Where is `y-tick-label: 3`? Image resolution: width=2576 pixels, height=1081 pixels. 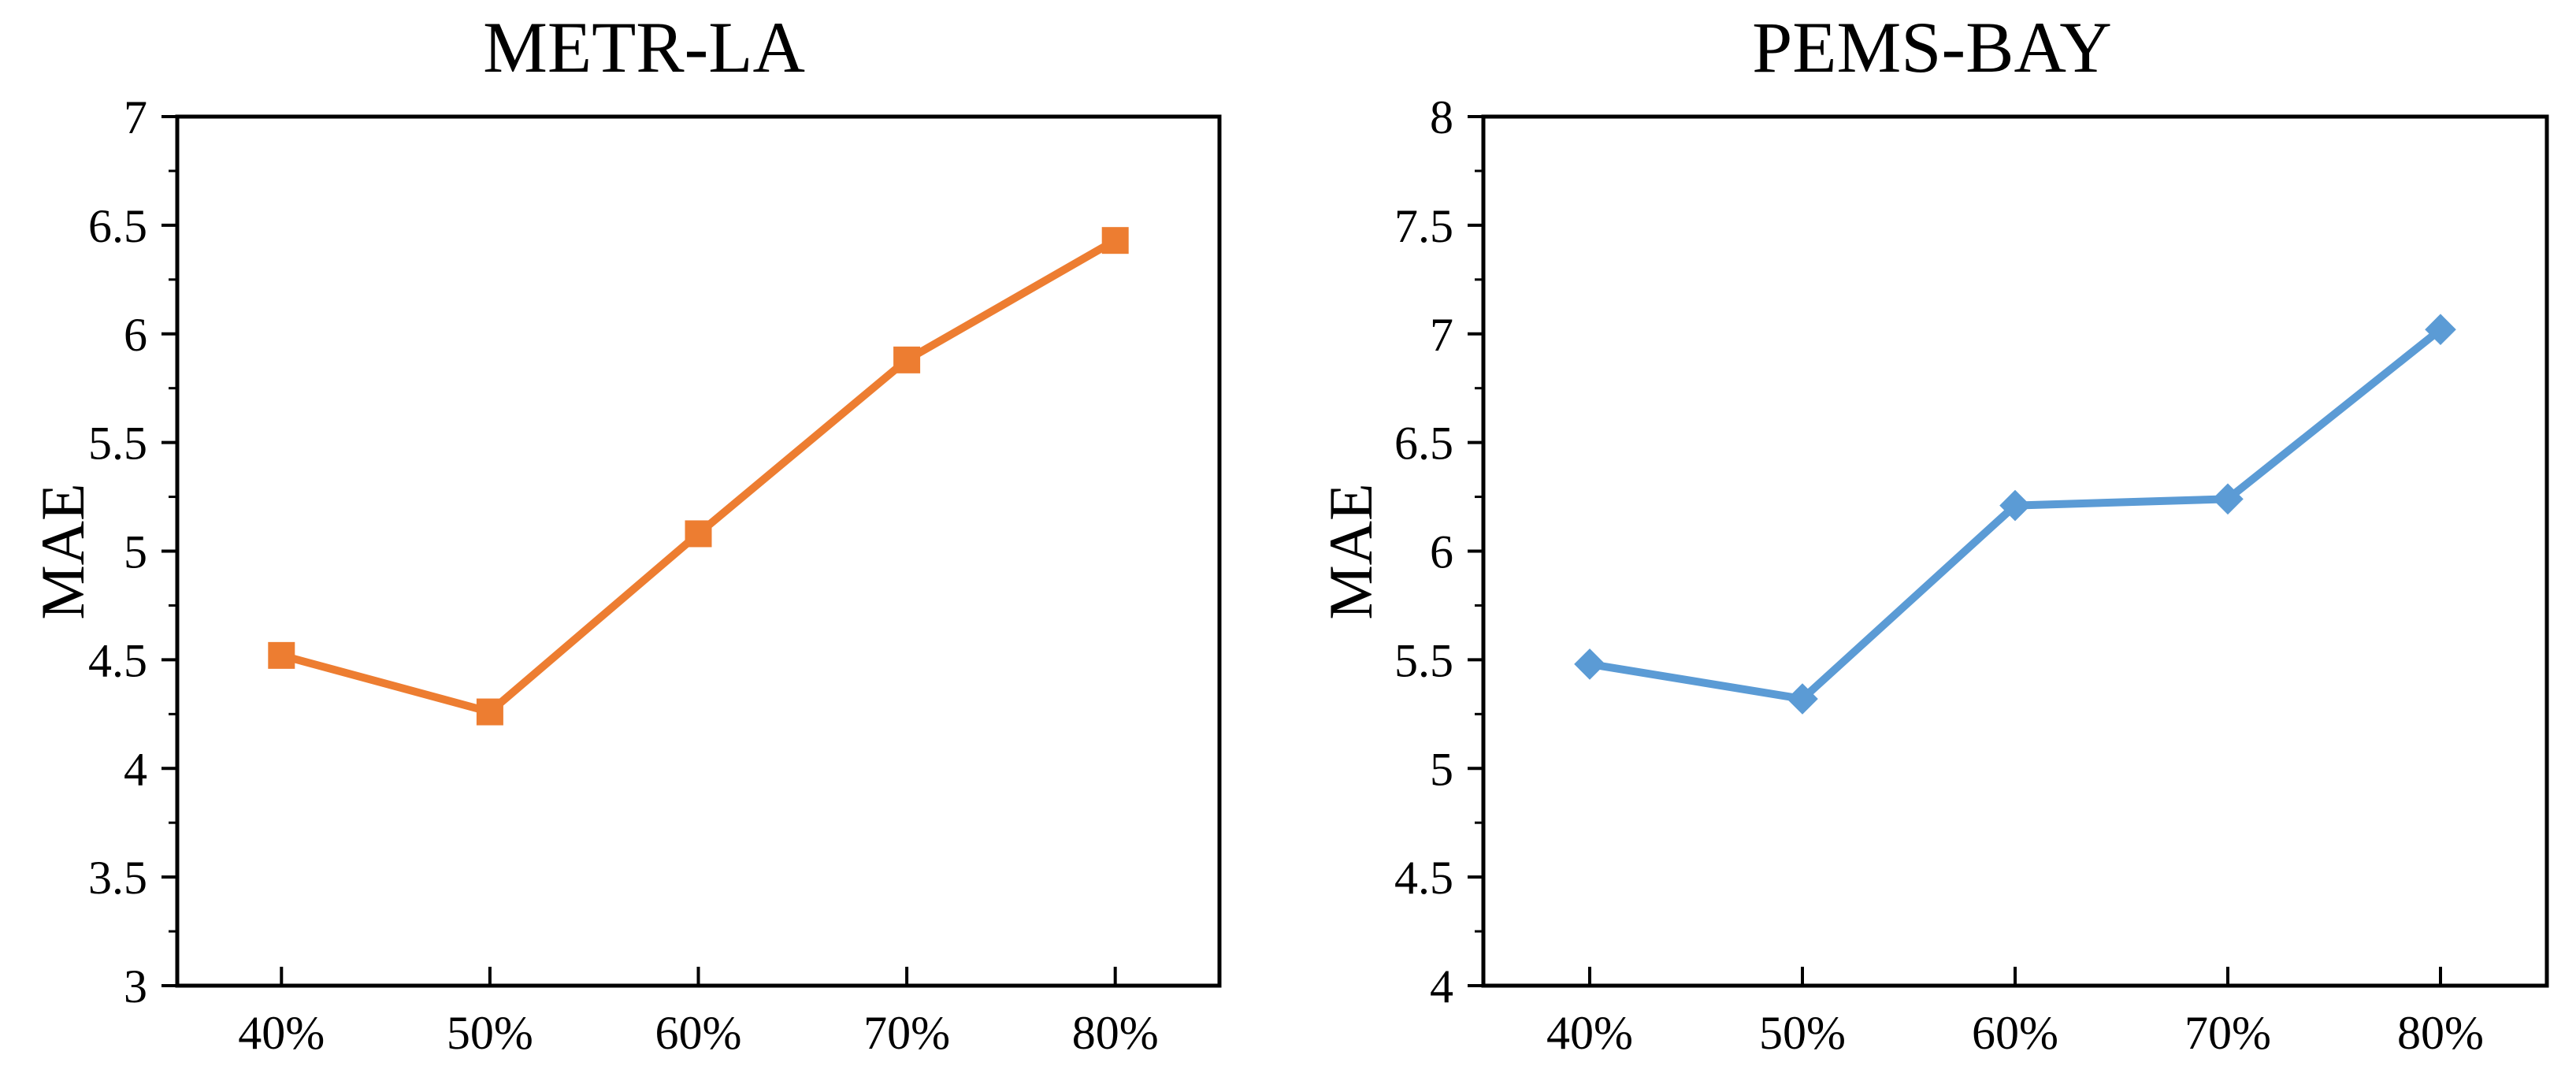
y-tick-label: 3 is located at coordinates (135, 986).